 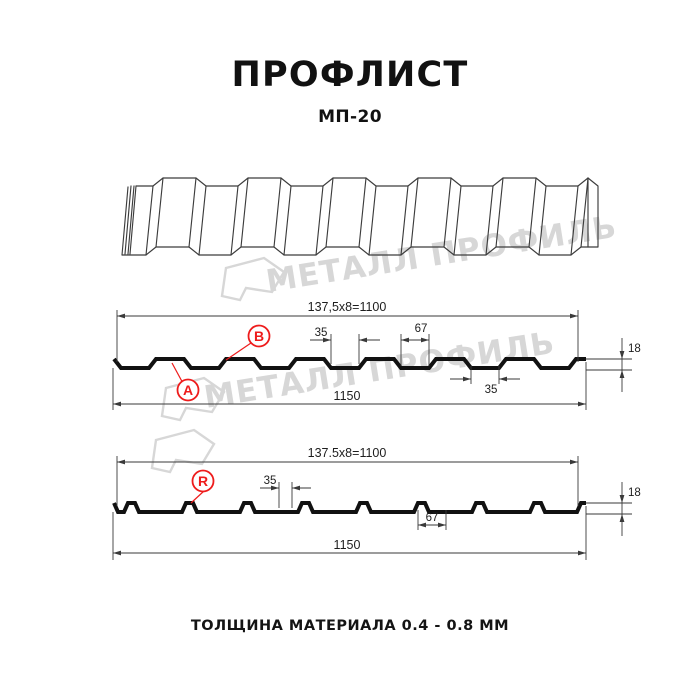 I want to click on marker-a-label: A, so click(x=188, y=390).